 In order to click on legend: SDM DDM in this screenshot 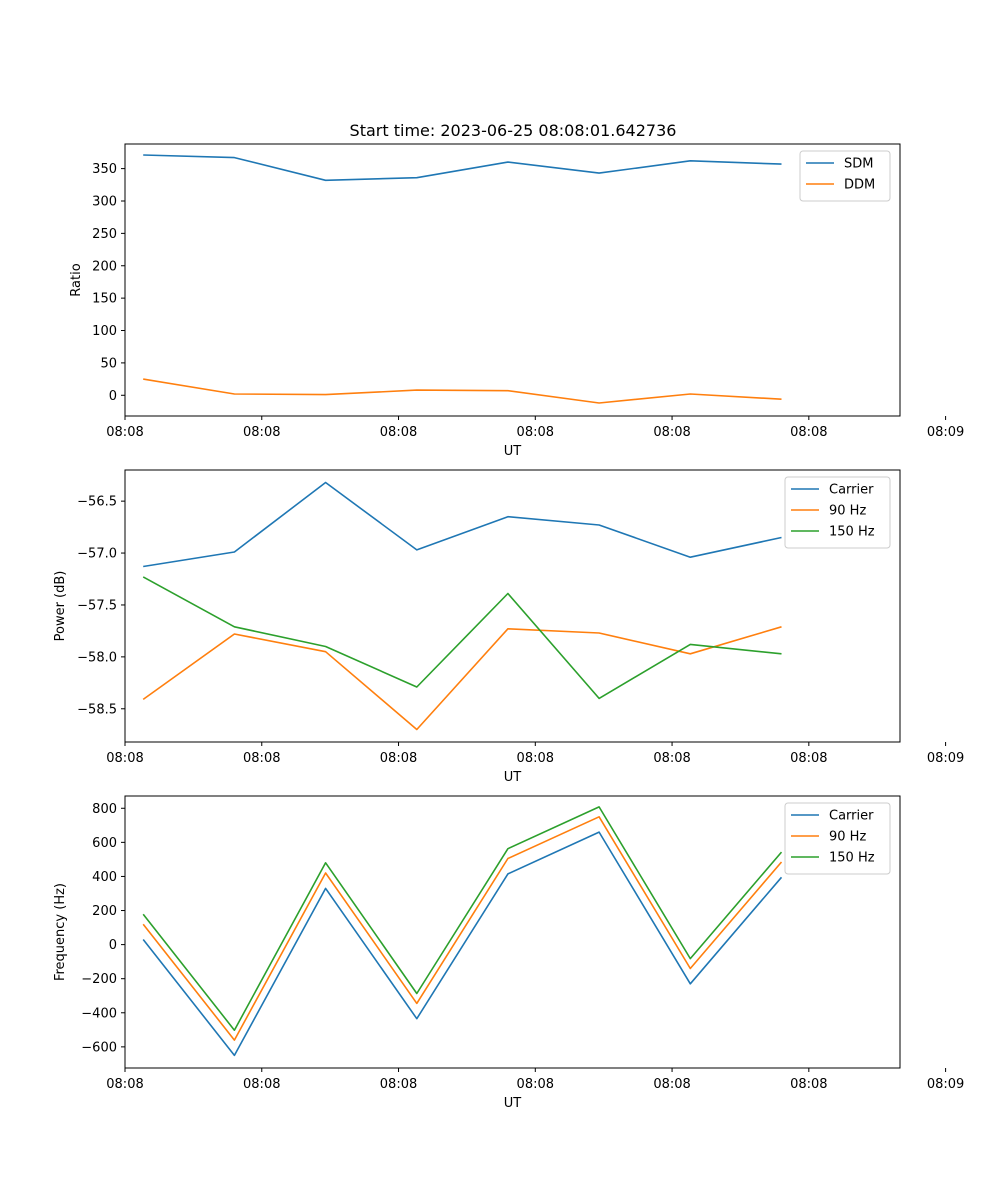, I will do `click(845, 176)`.